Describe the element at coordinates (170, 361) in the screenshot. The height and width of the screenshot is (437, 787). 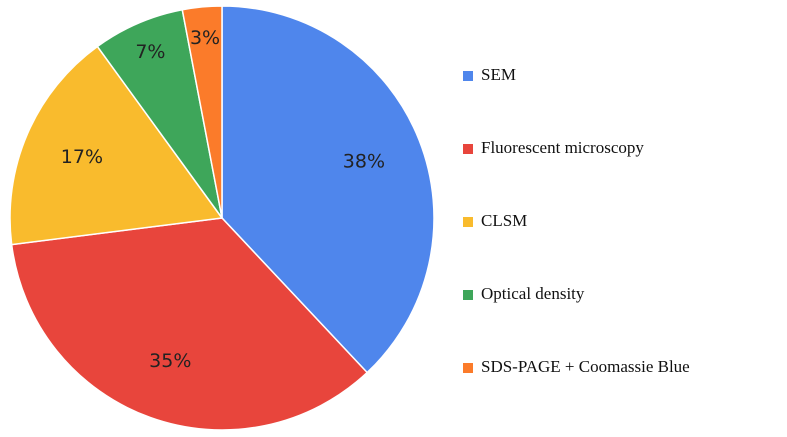
I see `data-label: 35%` at that location.